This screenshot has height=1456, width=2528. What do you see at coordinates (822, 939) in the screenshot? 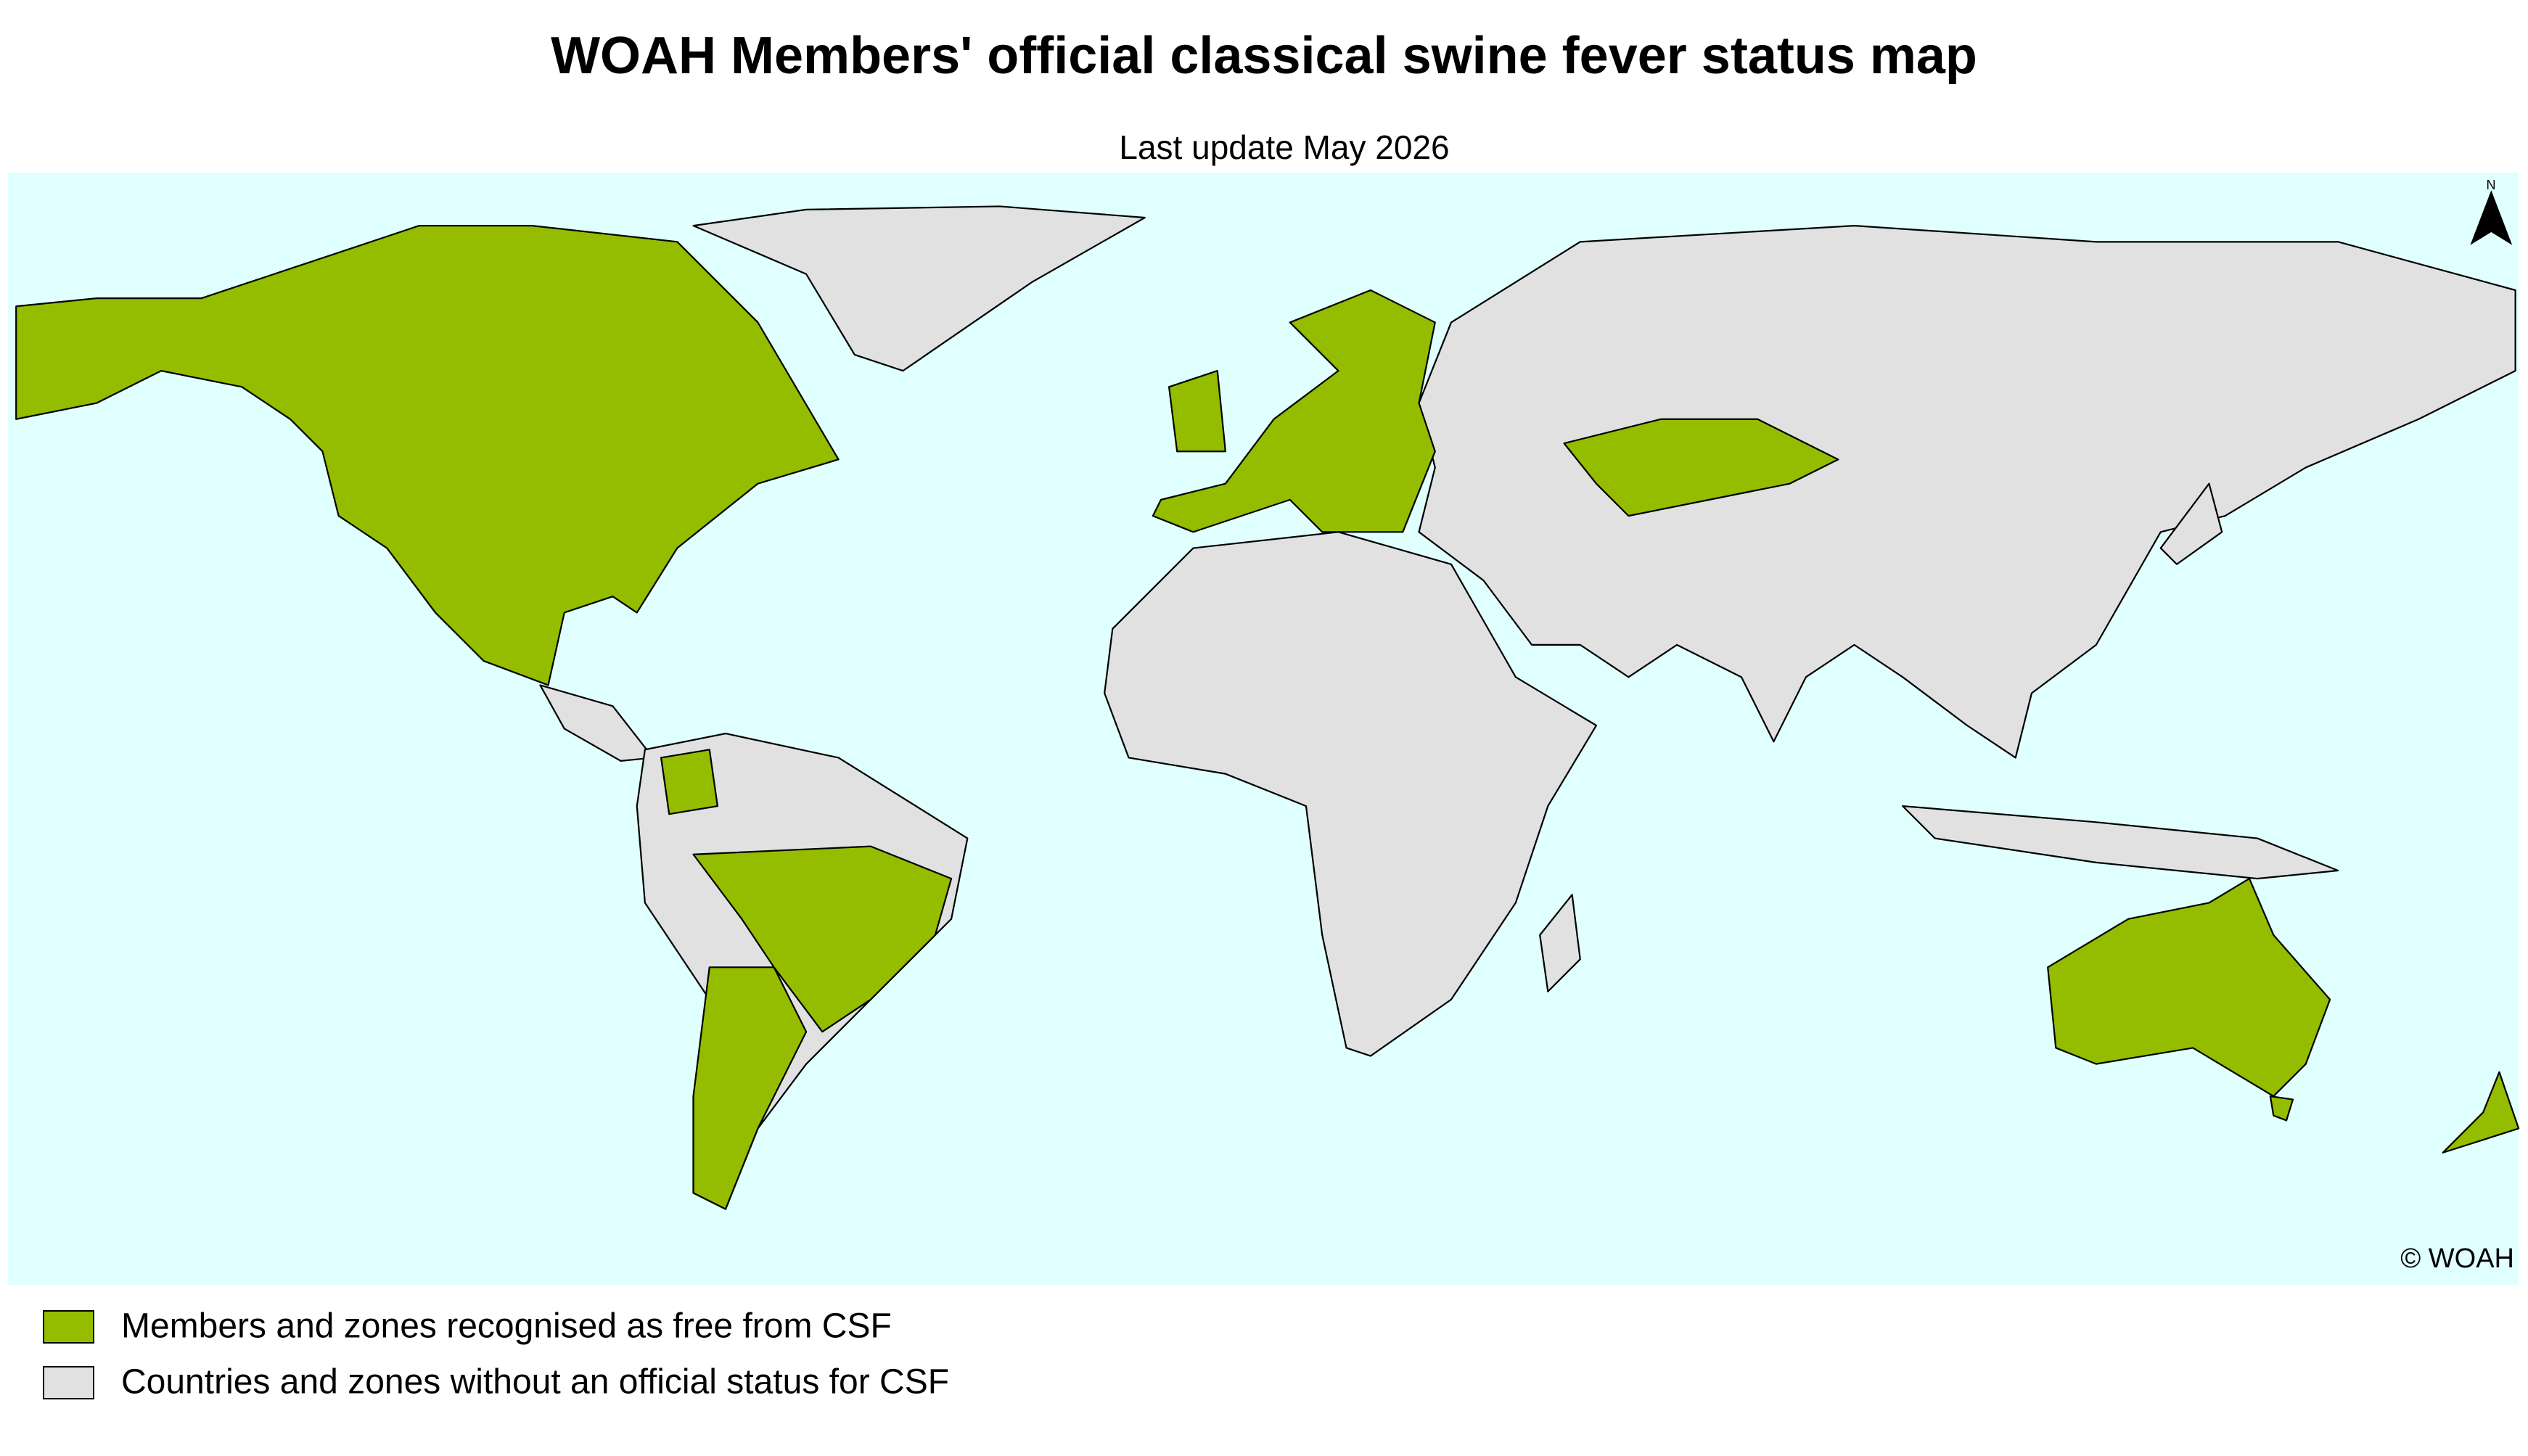
I see `brazil` at bounding box center [822, 939].